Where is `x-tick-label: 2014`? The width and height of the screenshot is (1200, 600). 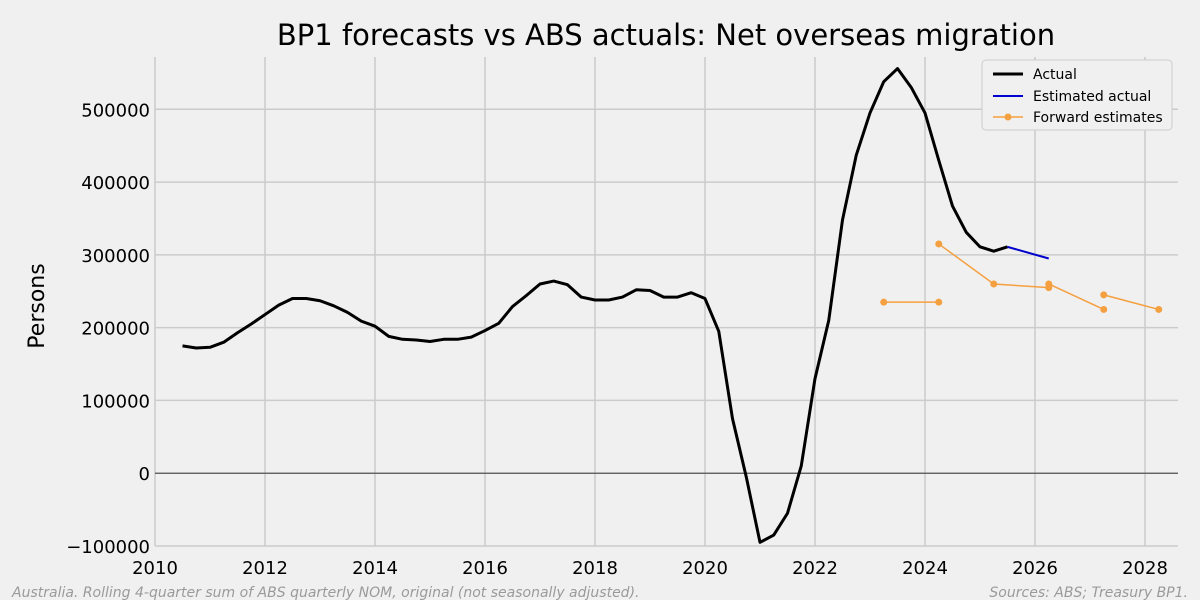
x-tick-label: 2014 is located at coordinates (375, 568).